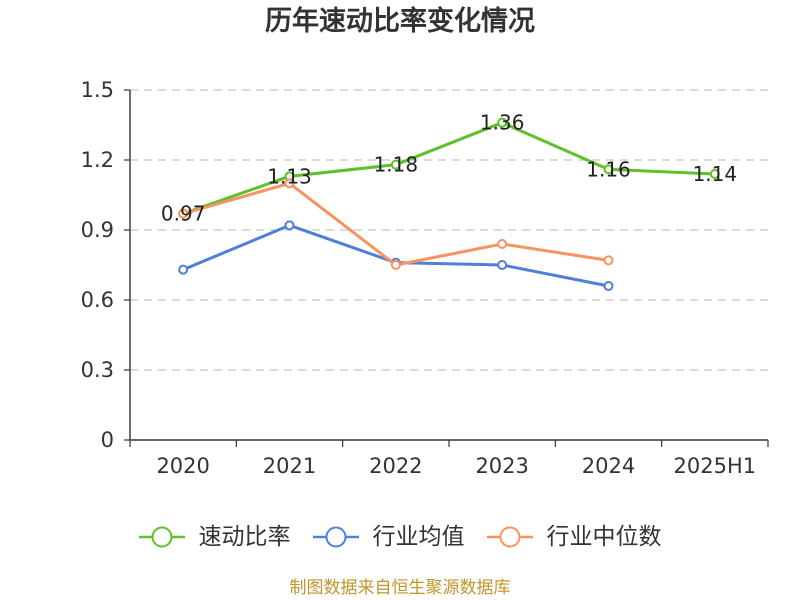 The width and height of the screenshot is (800, 600). What do you see at coordinates (608, 466) in the screenshot?
I see `x-tick-label: 2024` at bounding box center [608, 466].